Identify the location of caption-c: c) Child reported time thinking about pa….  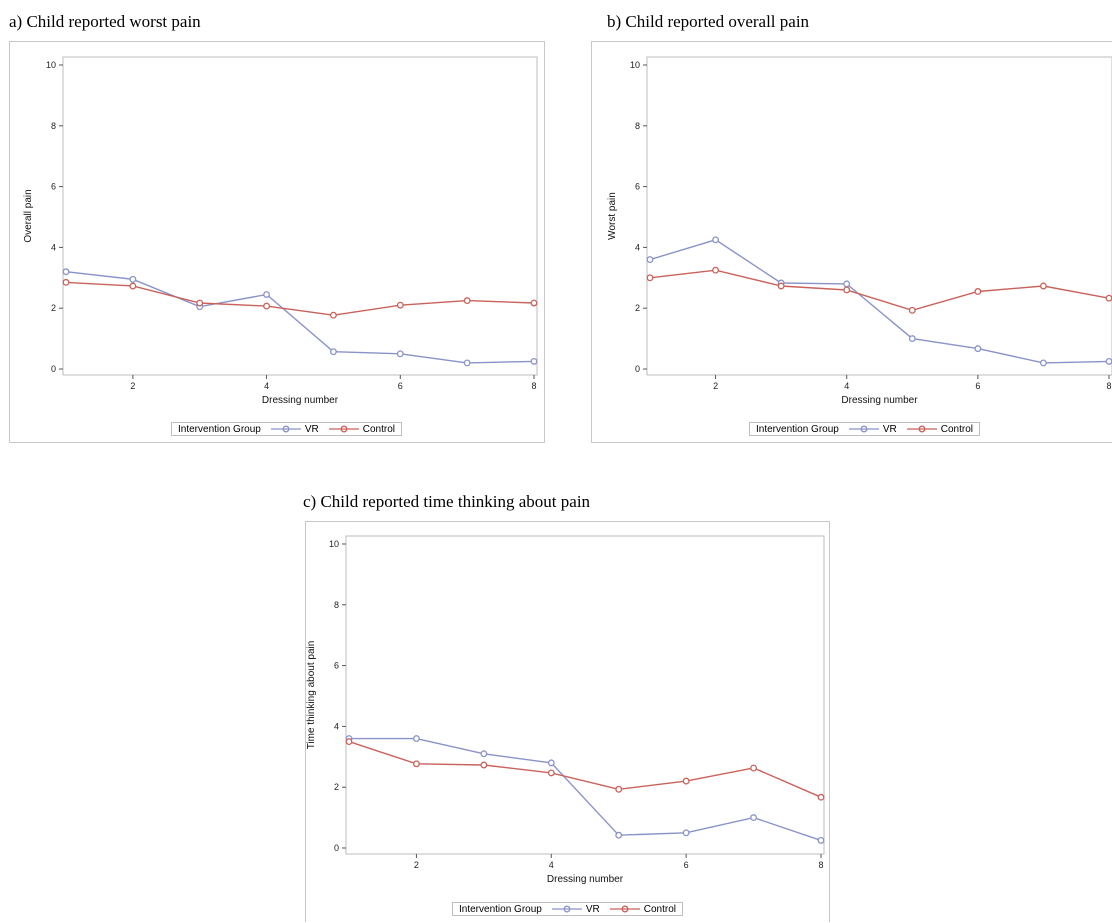
(447, 501).